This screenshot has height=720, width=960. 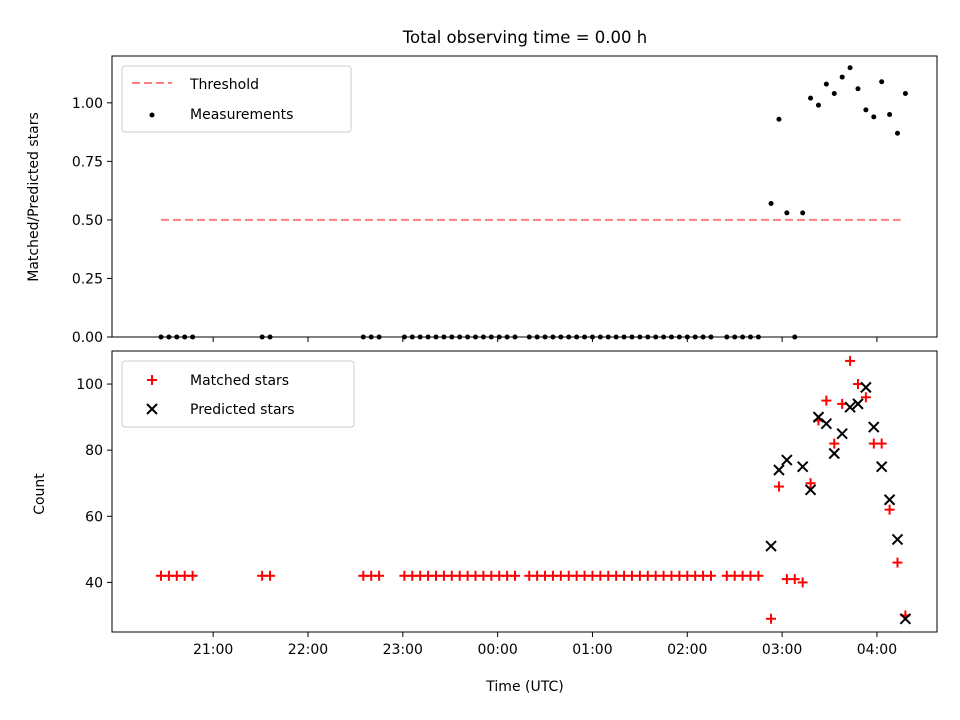 I want to click on top-y-tick-label: 0.25, so click(x=87, y=279).